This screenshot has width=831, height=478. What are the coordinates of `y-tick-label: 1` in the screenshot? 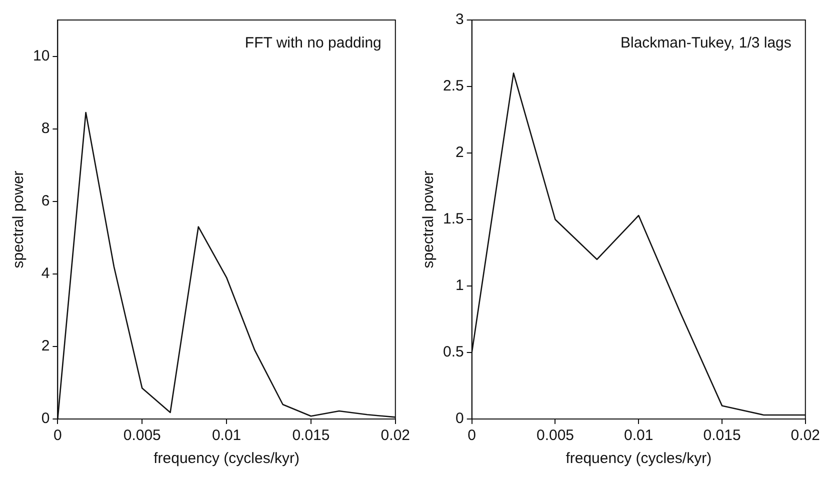 It's located at (460, 285).